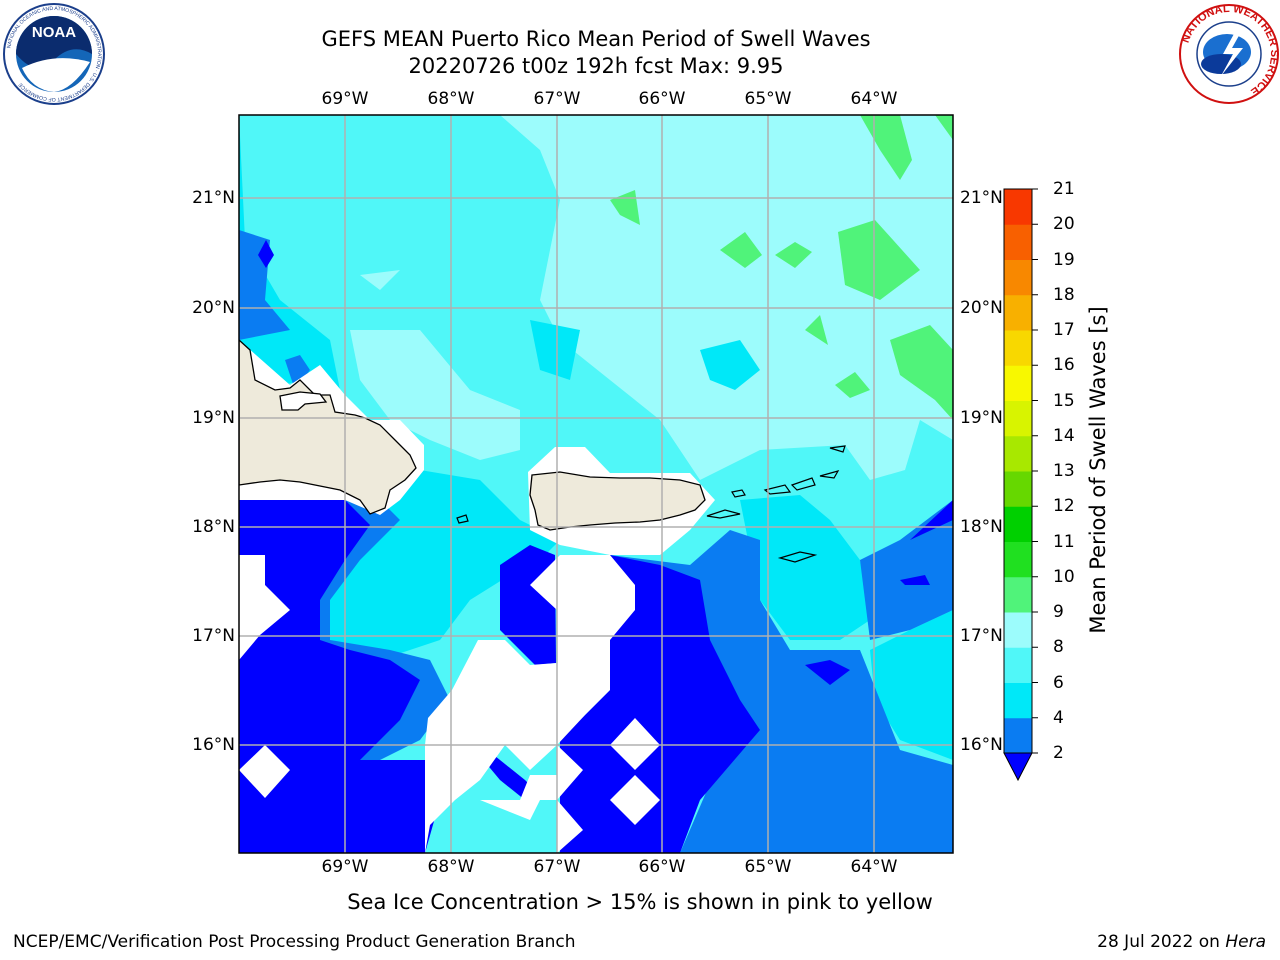  What do you see at coordinates (981, 308) in the screenshot?
I see `lat-label-right: 20°N` at bounding box center [981, 308].